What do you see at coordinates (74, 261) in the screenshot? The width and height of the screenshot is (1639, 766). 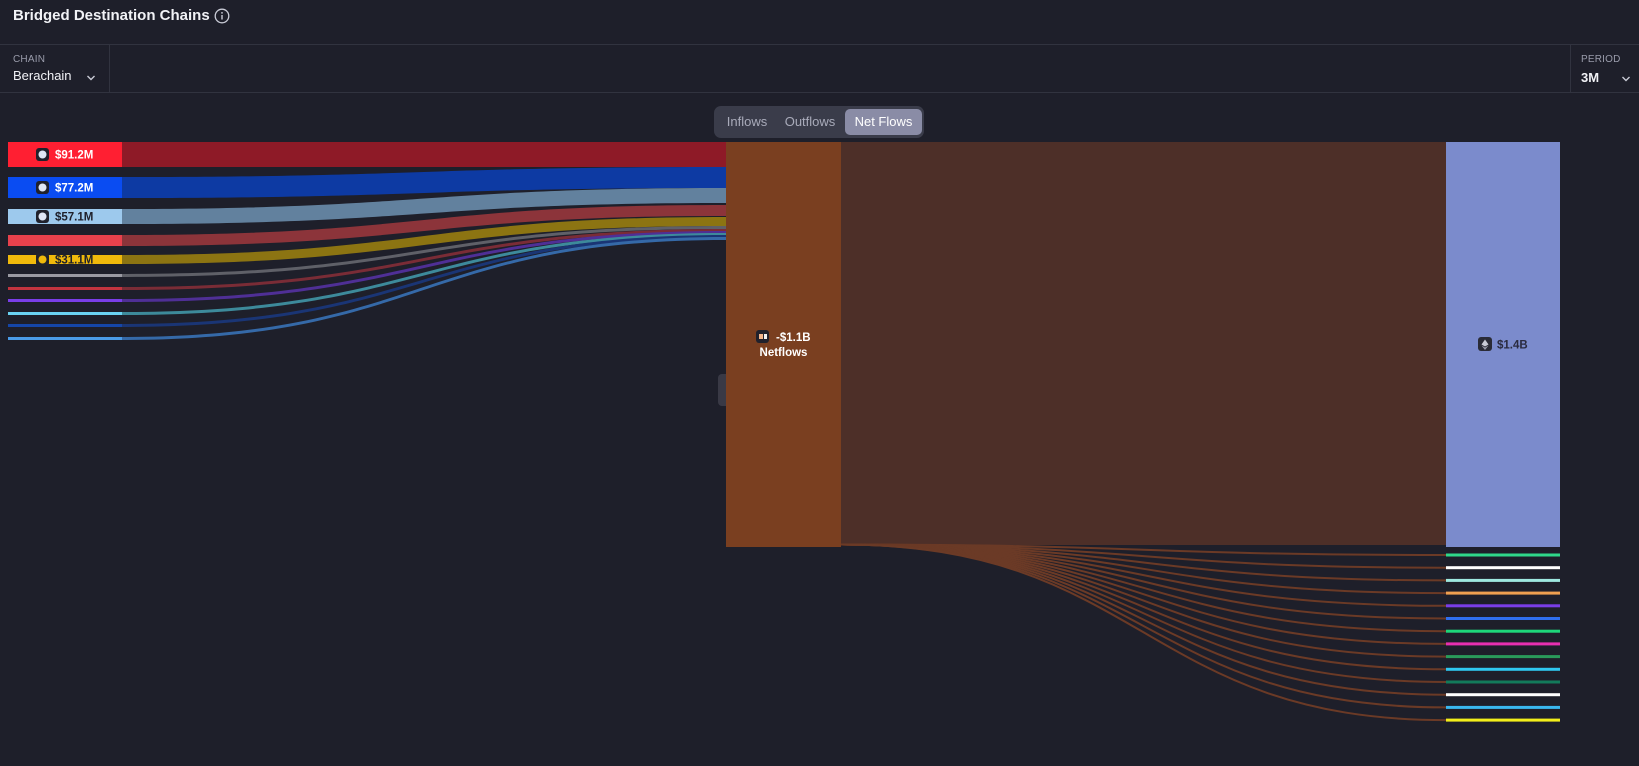 I see `source-value-label: $31.1M` at bounding box center [74, 261].